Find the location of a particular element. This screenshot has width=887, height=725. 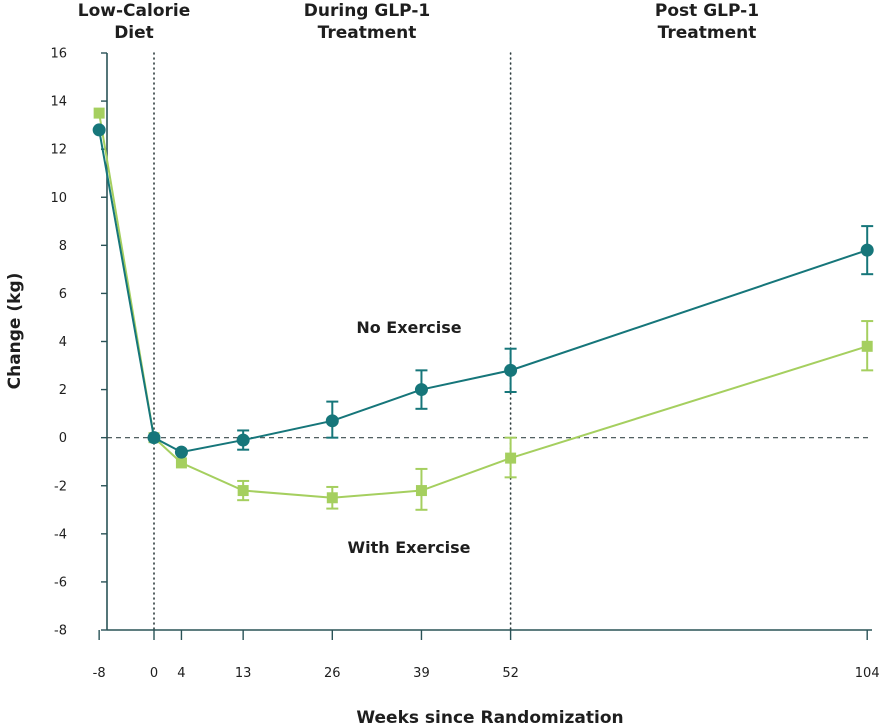

x-tick-label: 13 is located at coordinates (243, 673).